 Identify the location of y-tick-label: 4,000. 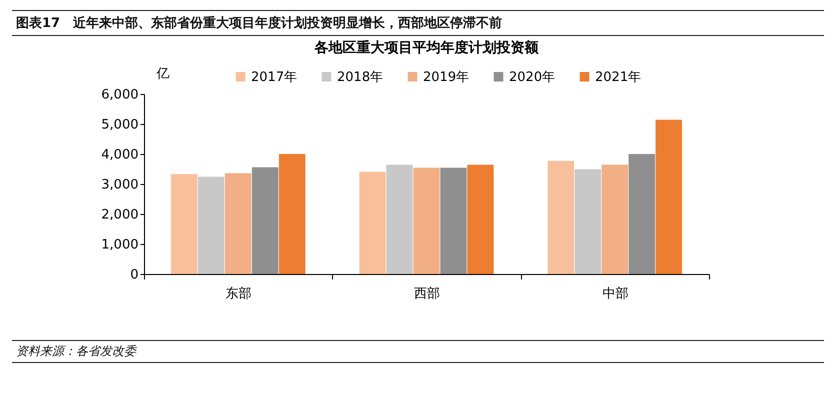
(119, 155).